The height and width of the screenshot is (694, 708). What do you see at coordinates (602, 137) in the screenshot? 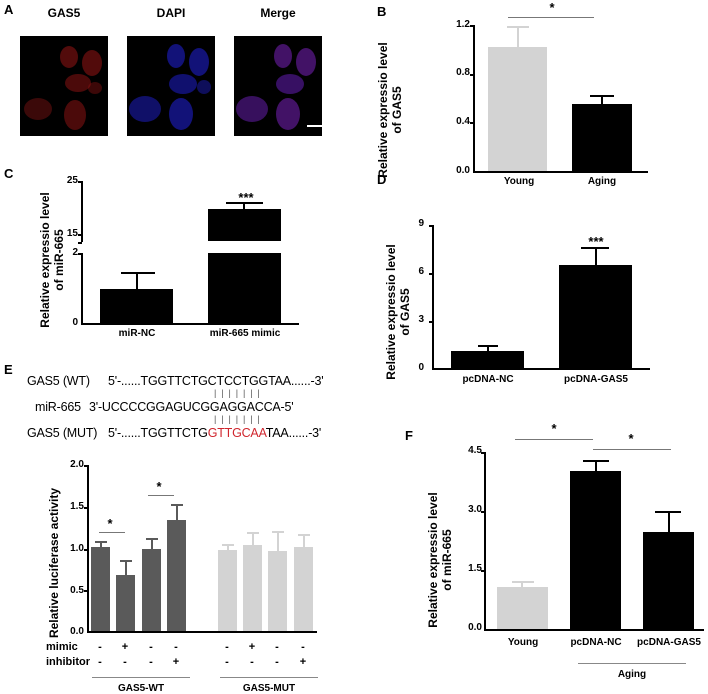
I see `bar-aging` at bounding box center [602, 137].